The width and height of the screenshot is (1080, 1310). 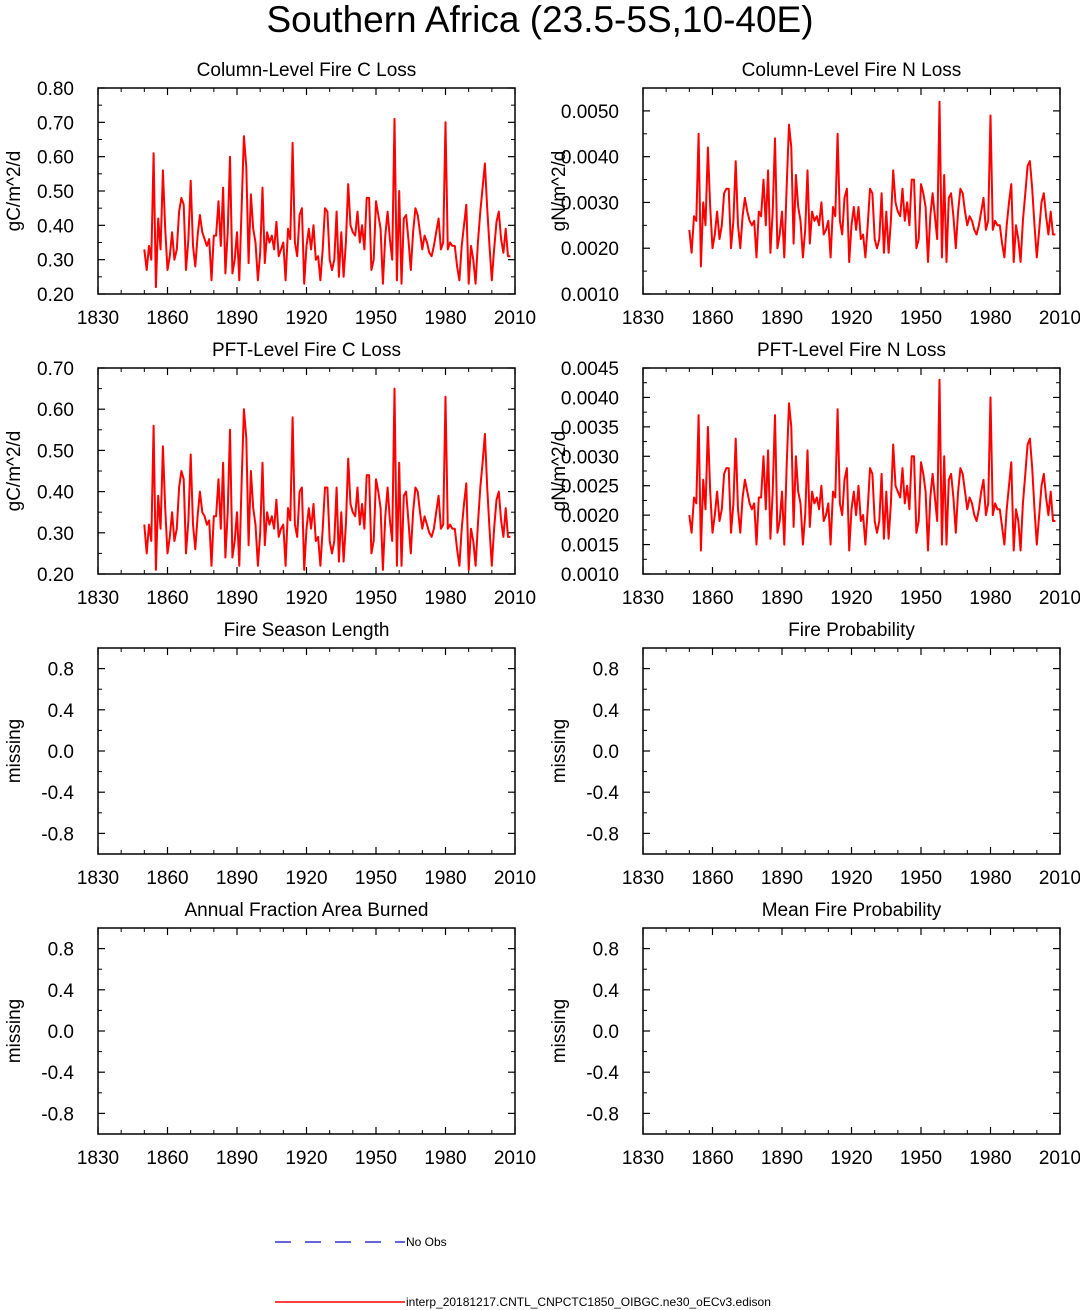 What do you see at coordinates (540, 20) in the screenshot?
I see `figure-title: Southern Africa (23.5-5S,10-40E)` at bounding box center [540, 20].